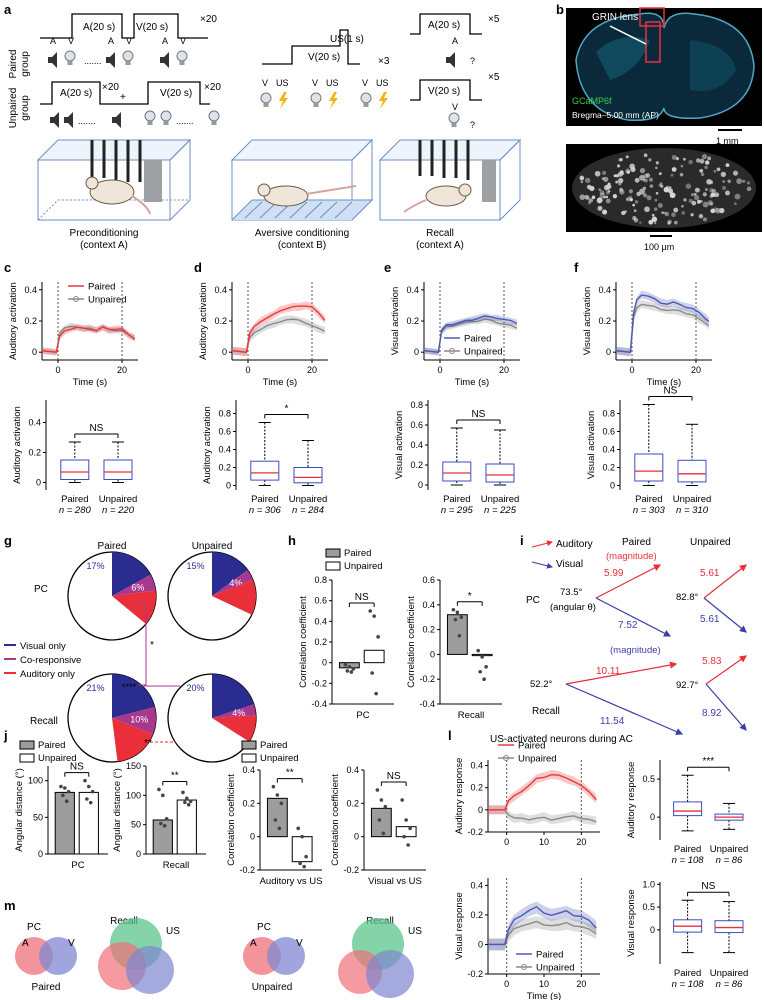  What do you see at coordinates (123, 97) in the screenshot?
I see `a-plus-label: +` at bounding box center [123, 97].